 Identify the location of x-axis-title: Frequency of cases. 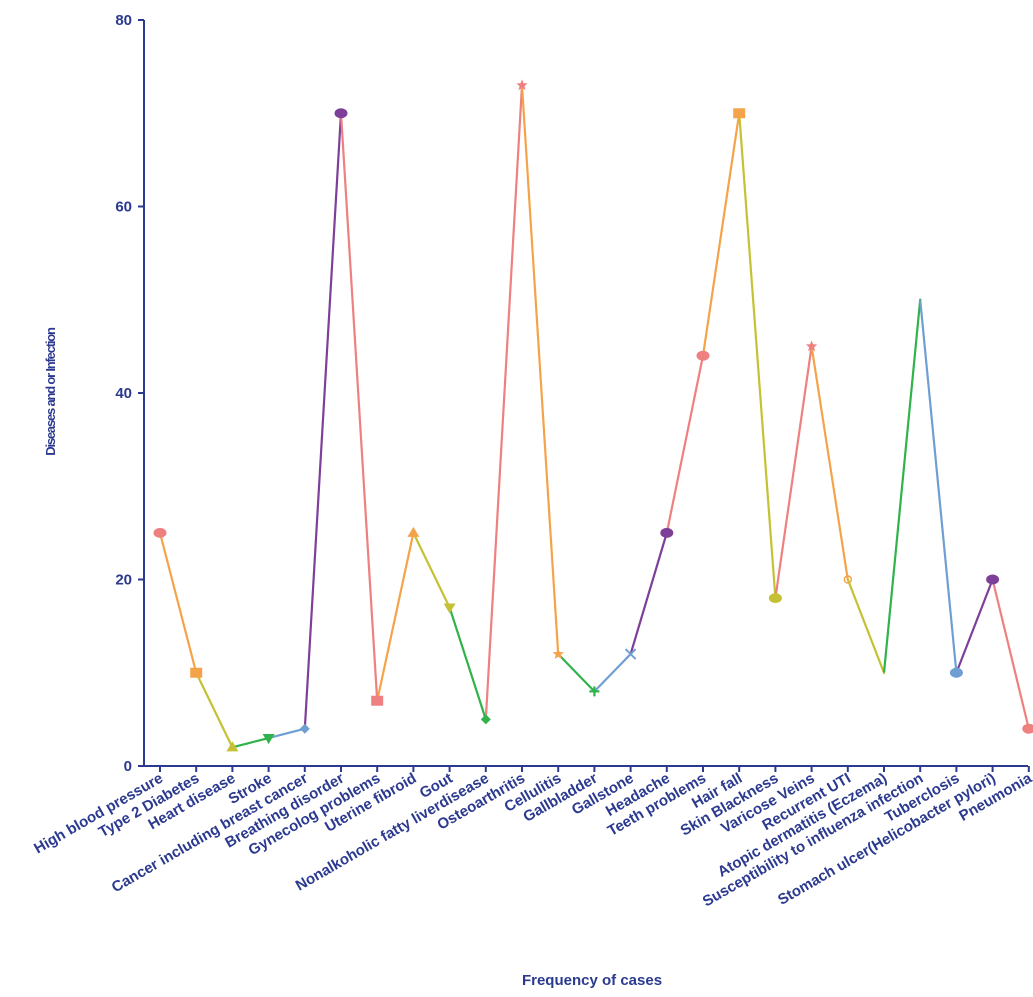
(592, 980).